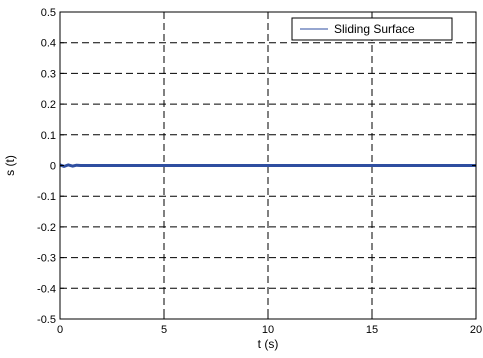 Image resolution: width=483 pixels, height=358 pixels. What do you see at coordinates (48, 44) in the screenshot?
I see `y-tick-label: 0.4` at bounding box center [48, 44].